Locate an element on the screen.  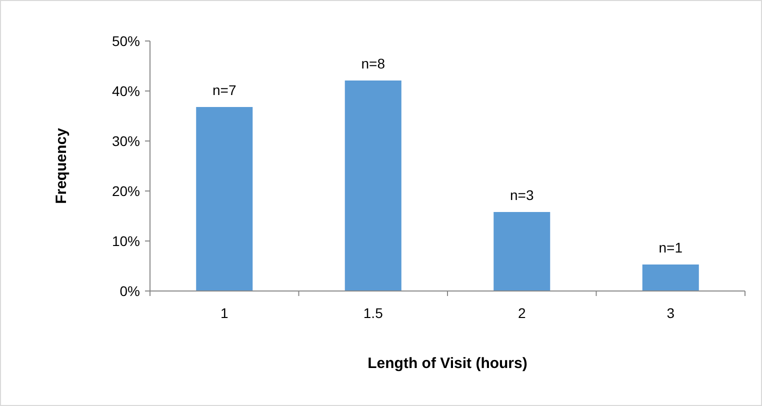
y-tick-label: 30% is located at coordinates (126, 140).